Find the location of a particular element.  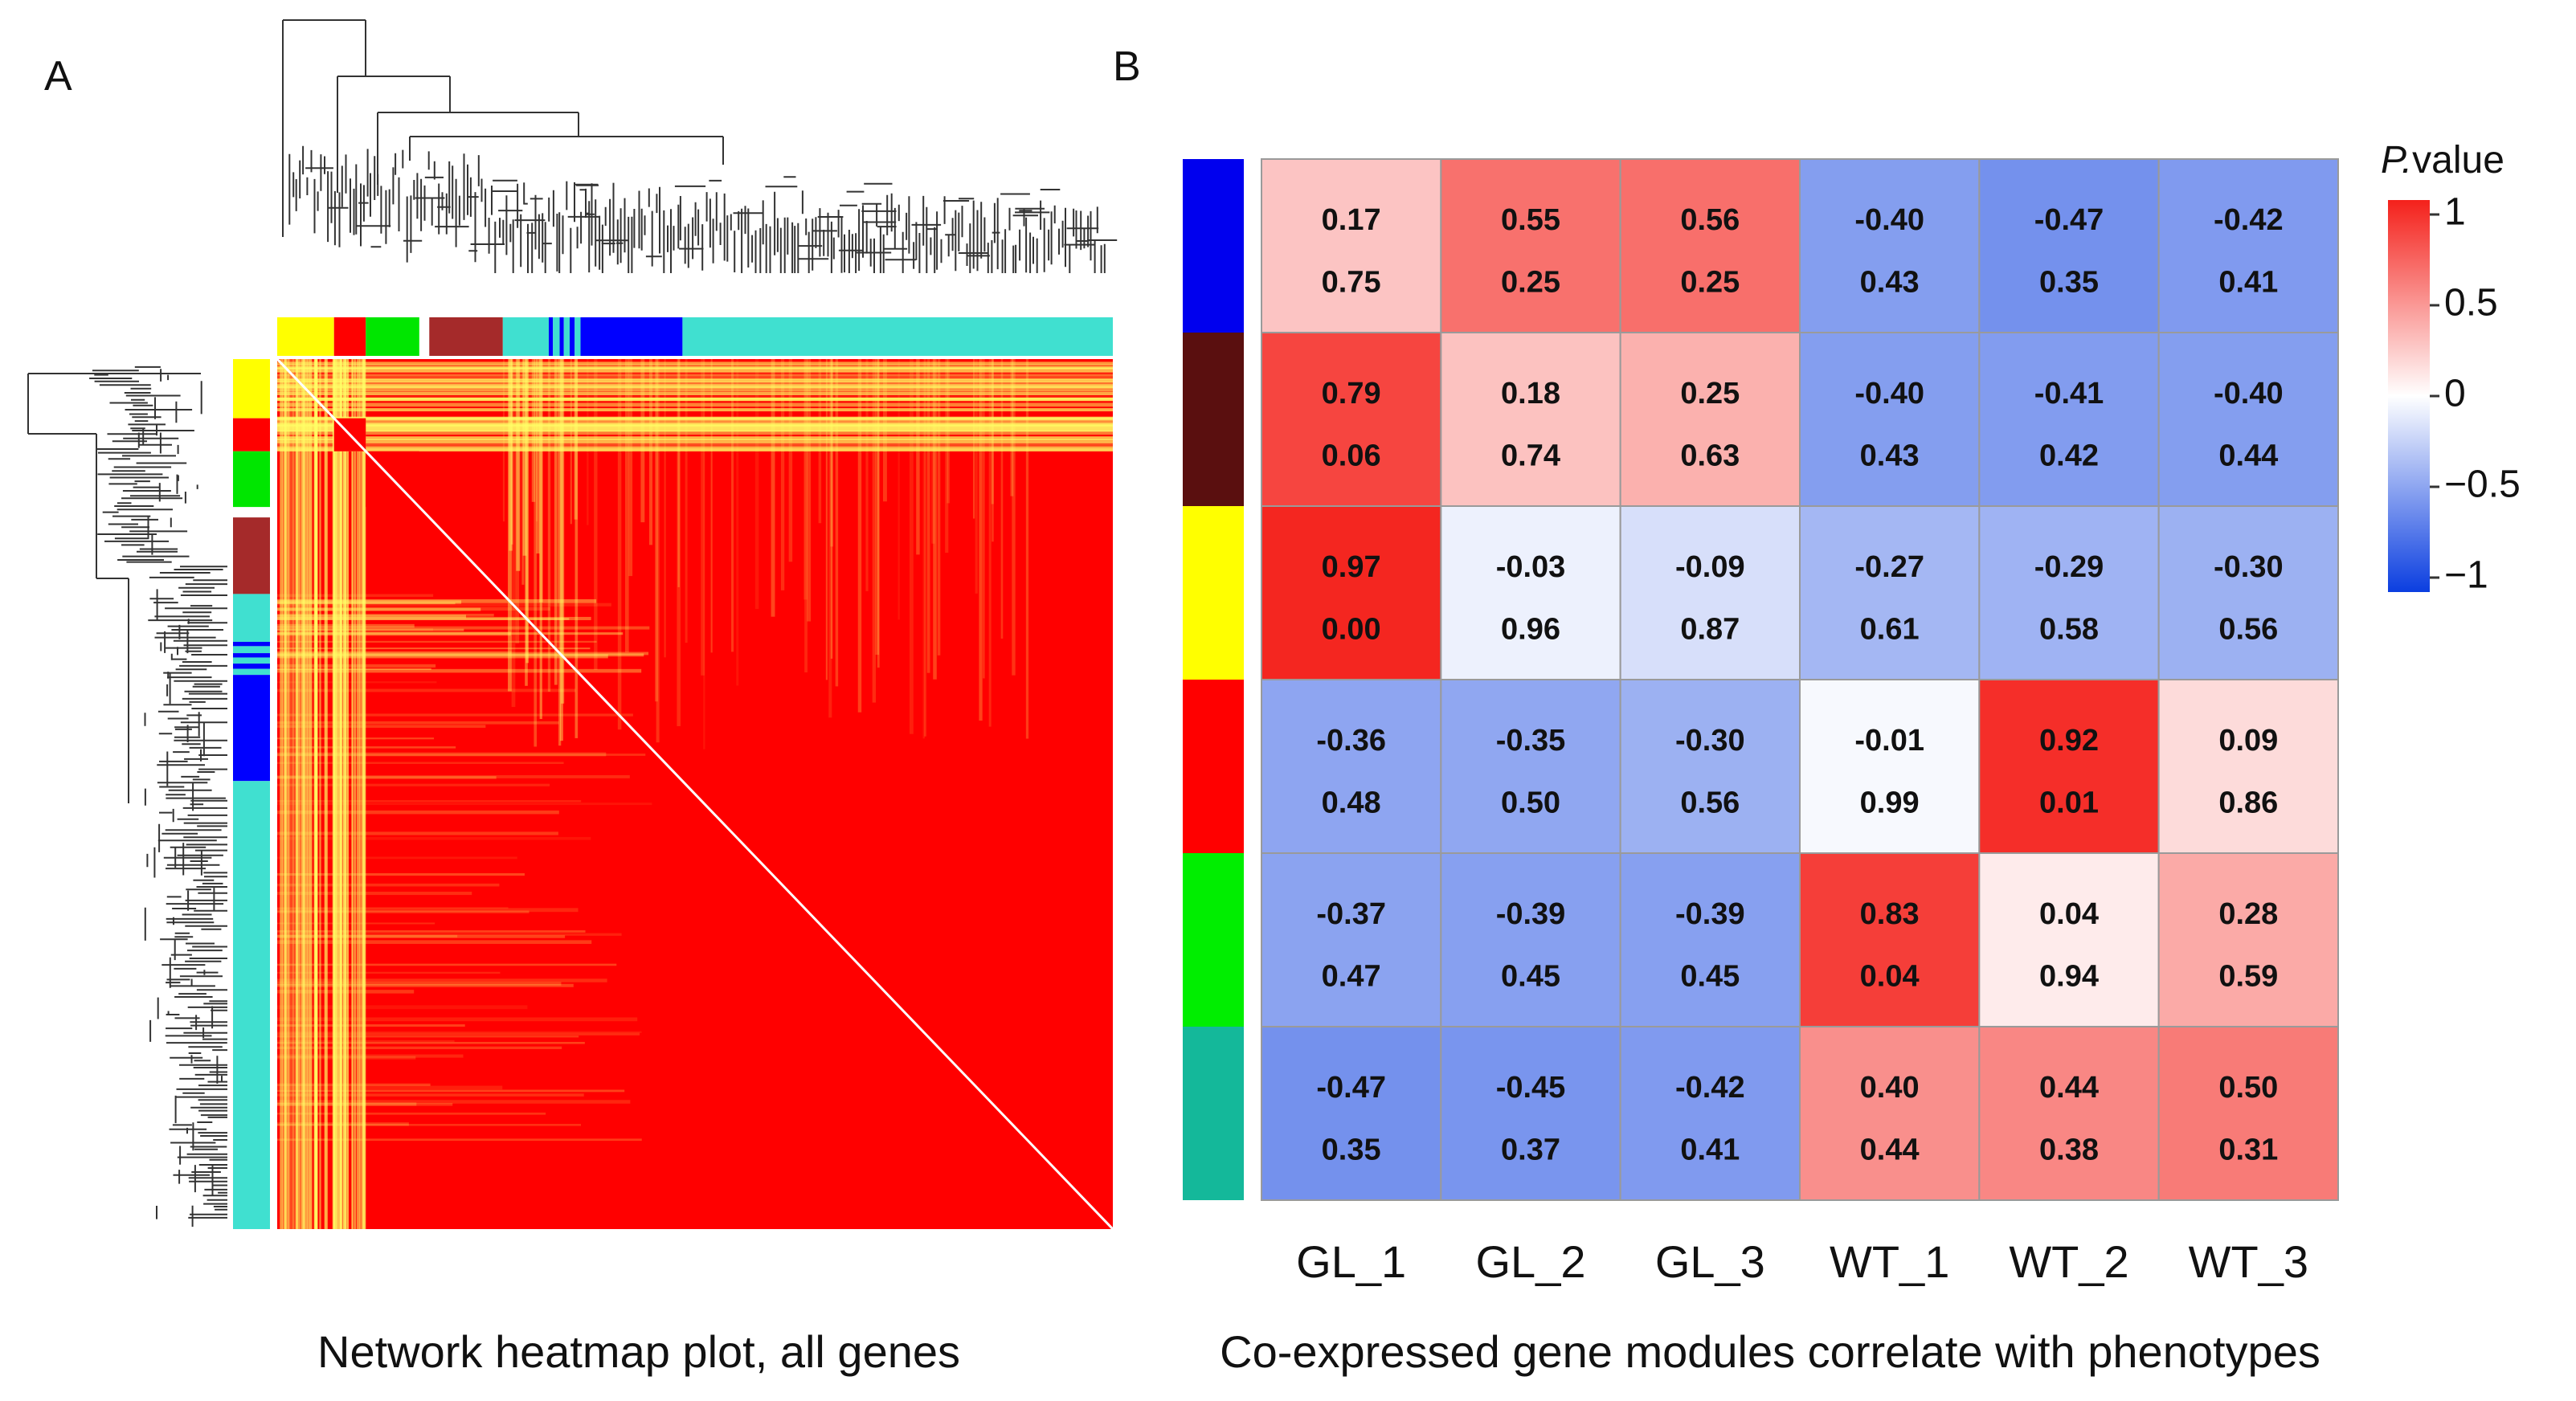

left-colorbar-segment-red is located at coordinates (251, 435).